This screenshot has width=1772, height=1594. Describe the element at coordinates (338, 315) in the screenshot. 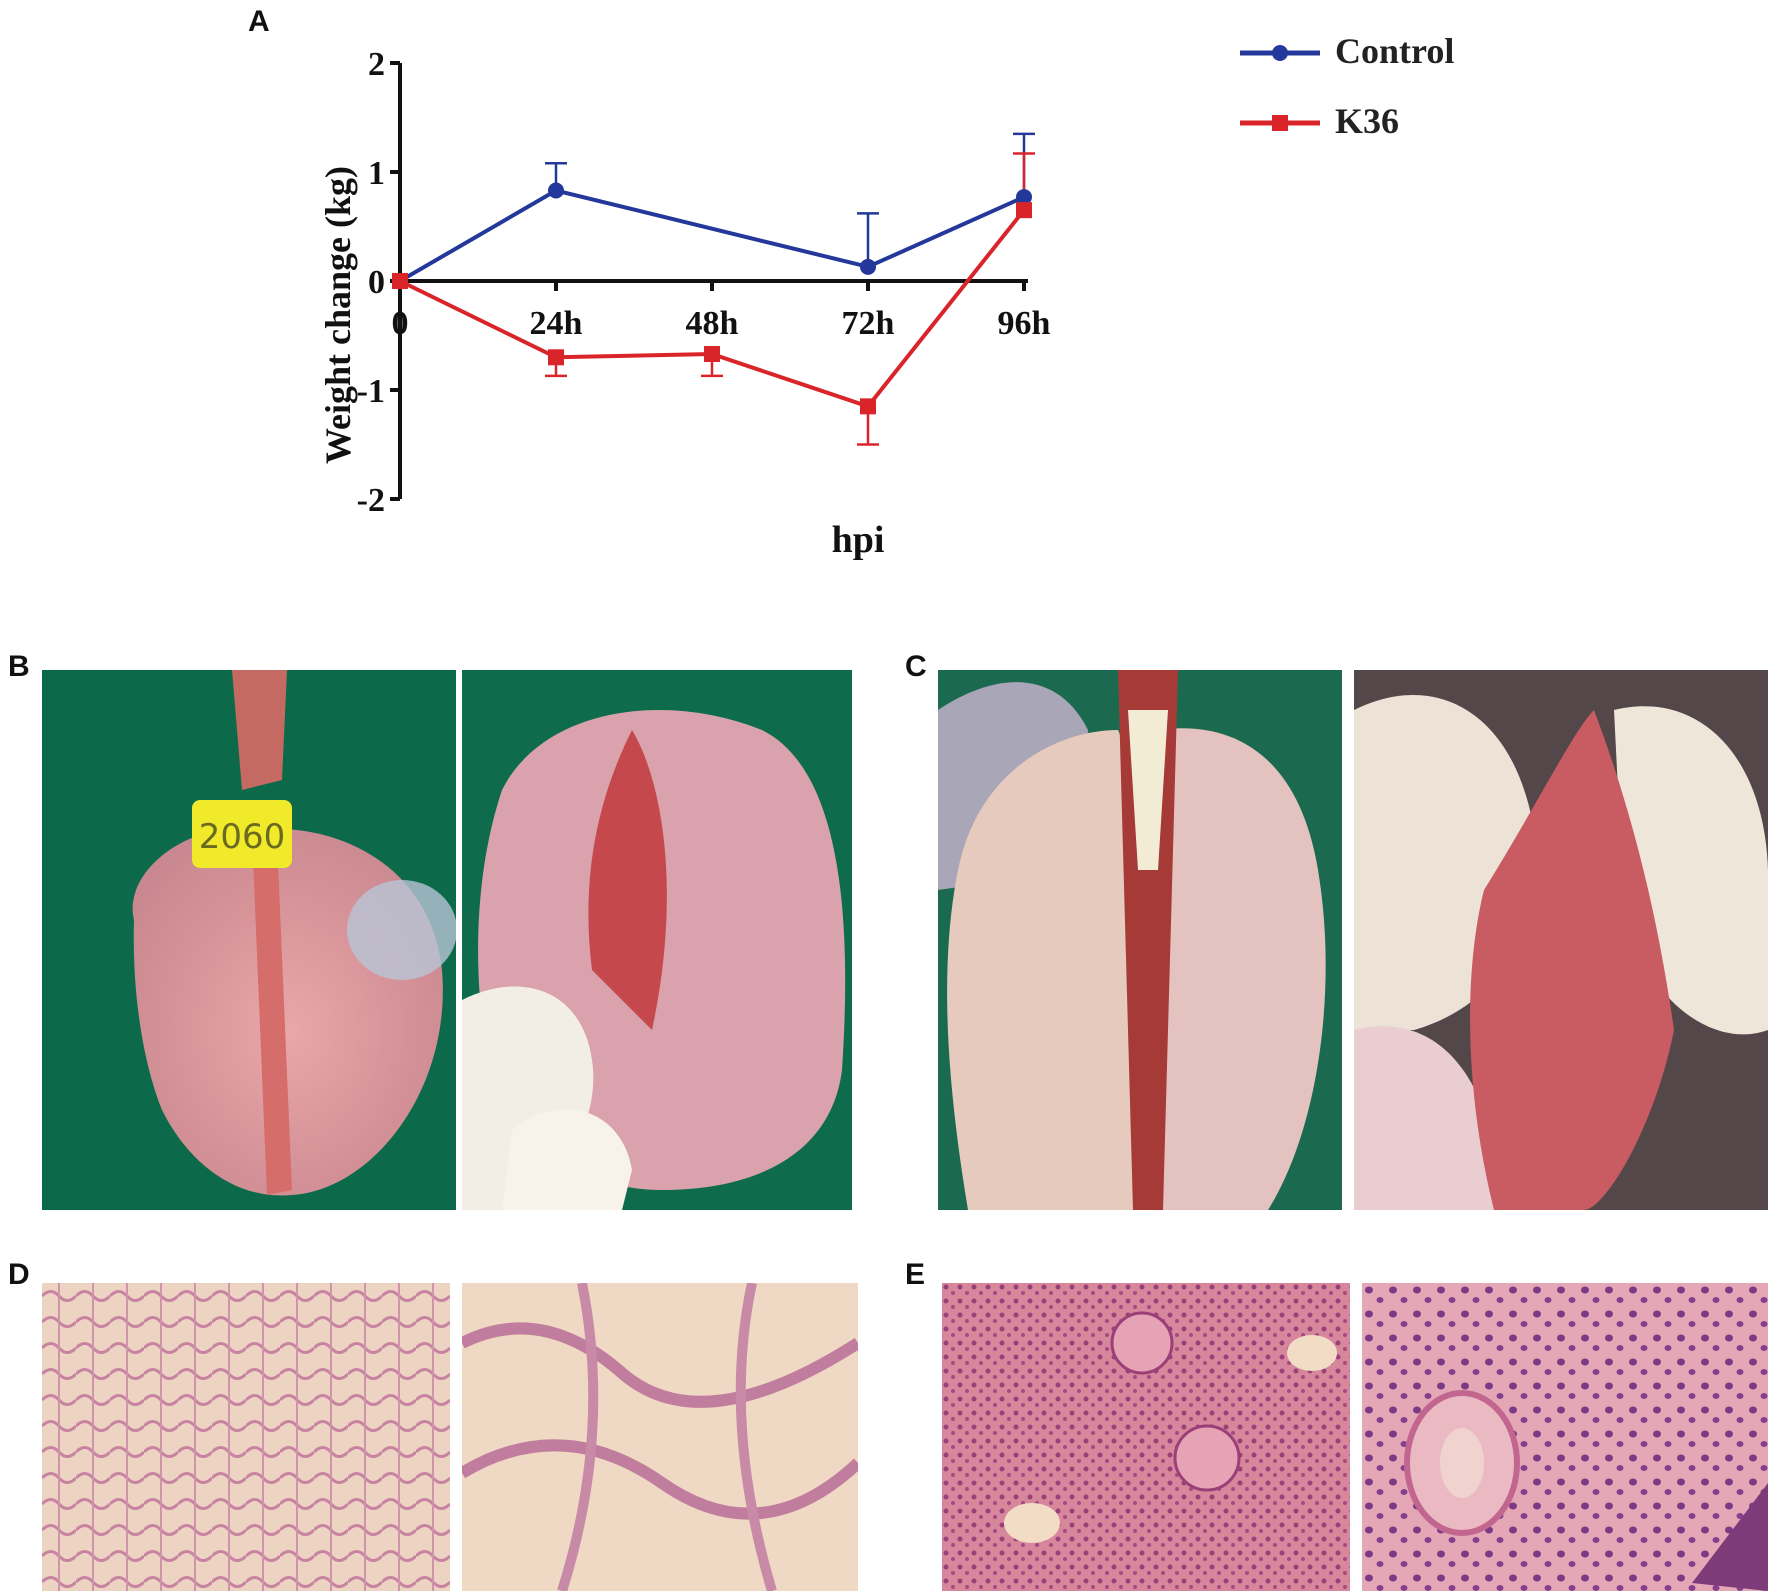

I see `y-axis-label: Weight change (kg)` at that location.